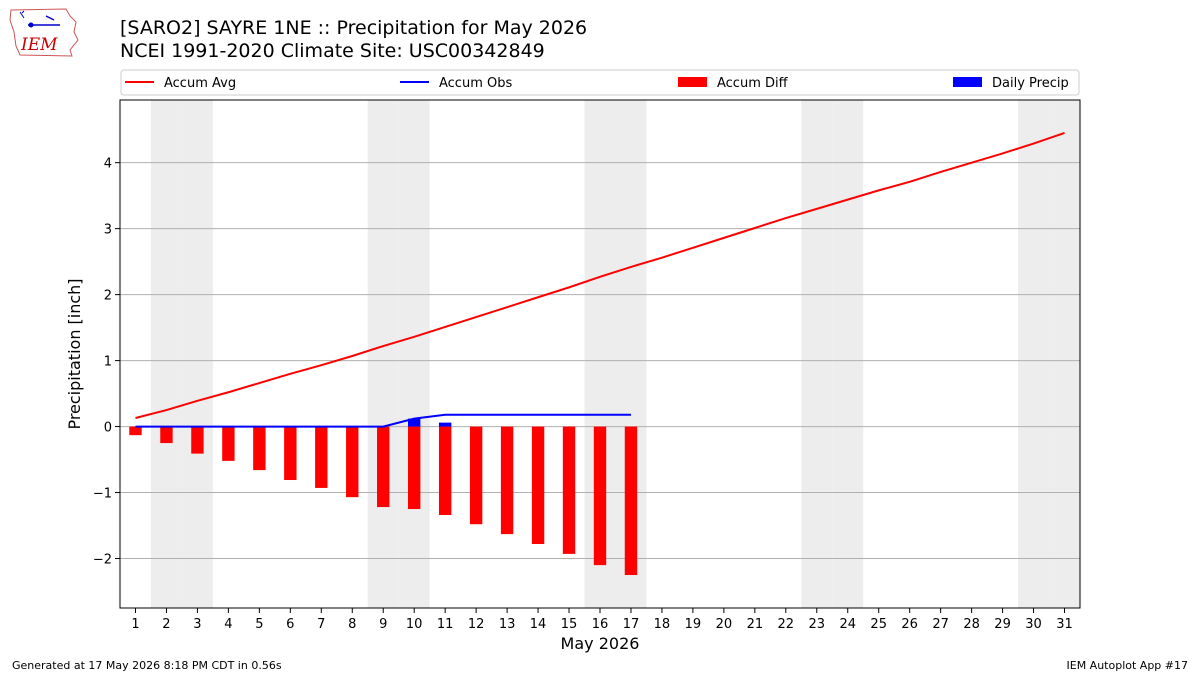  Describe the element at coordinates (817, 624) in the screenshot. I see `x-tick-label: 23` at that location.